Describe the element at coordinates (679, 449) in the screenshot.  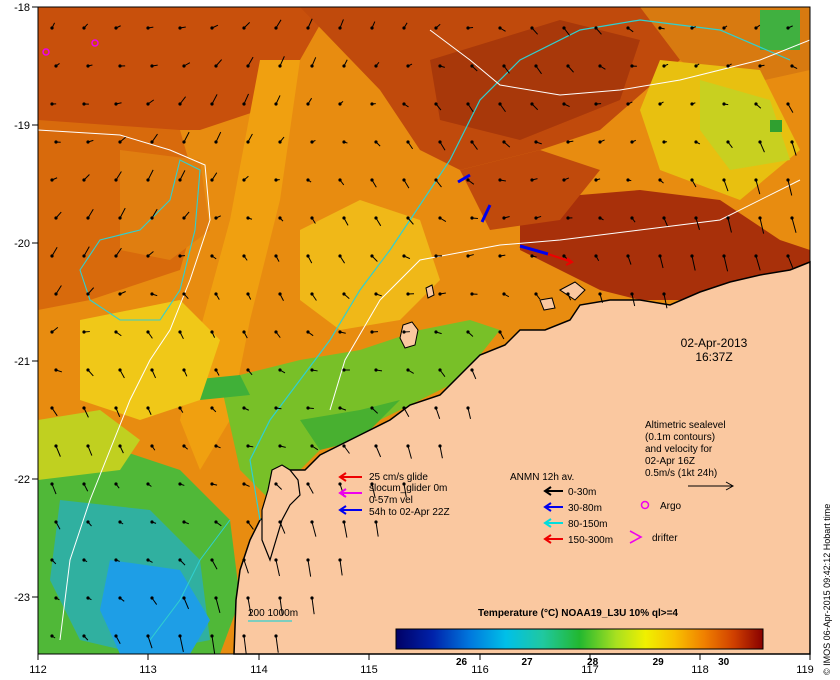
I see `altimetry-legend-line: and velocity for` at that location.